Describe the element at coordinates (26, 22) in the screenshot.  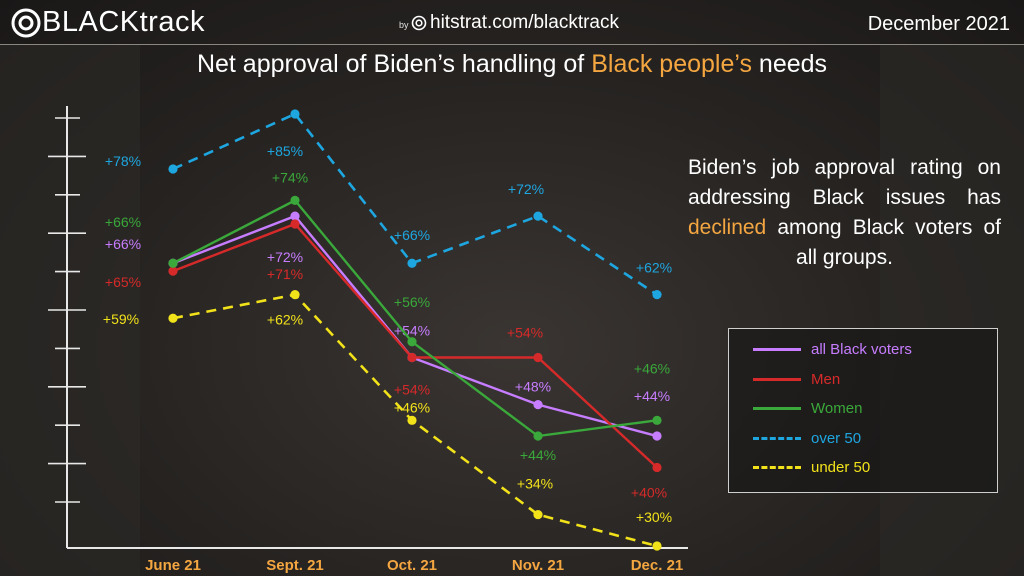
I see `target-logo-icon` at that location.